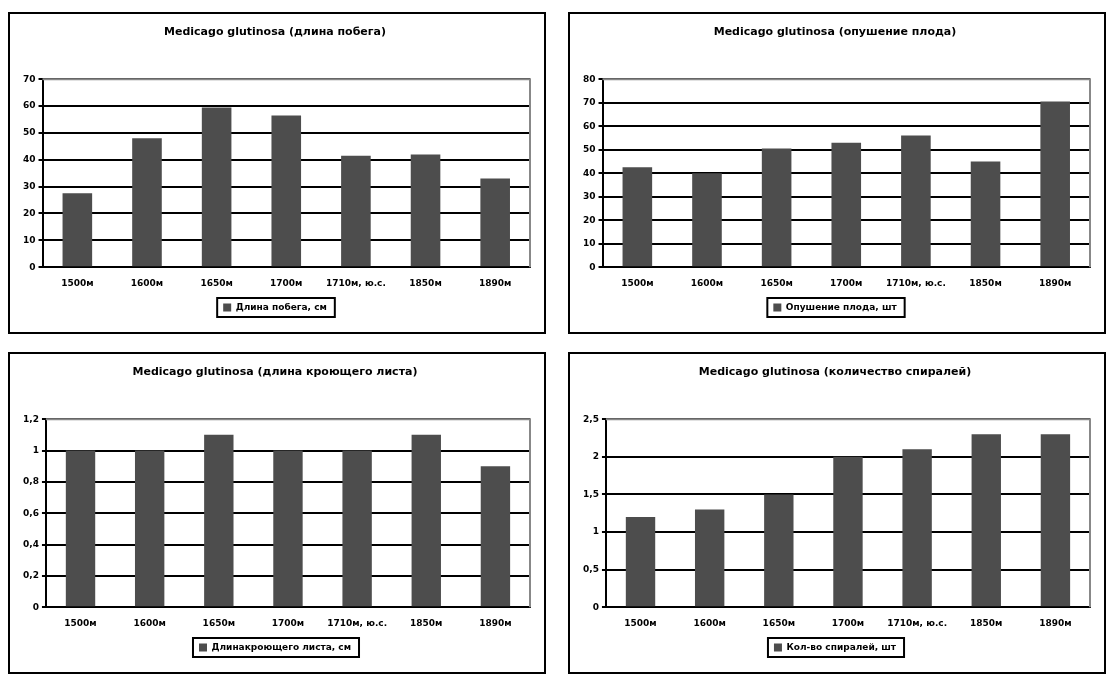 Image resolution: width=1114 pixels, height=686 pixels. I want to click on legend-label: Длина побега, см, so click(281, 306).